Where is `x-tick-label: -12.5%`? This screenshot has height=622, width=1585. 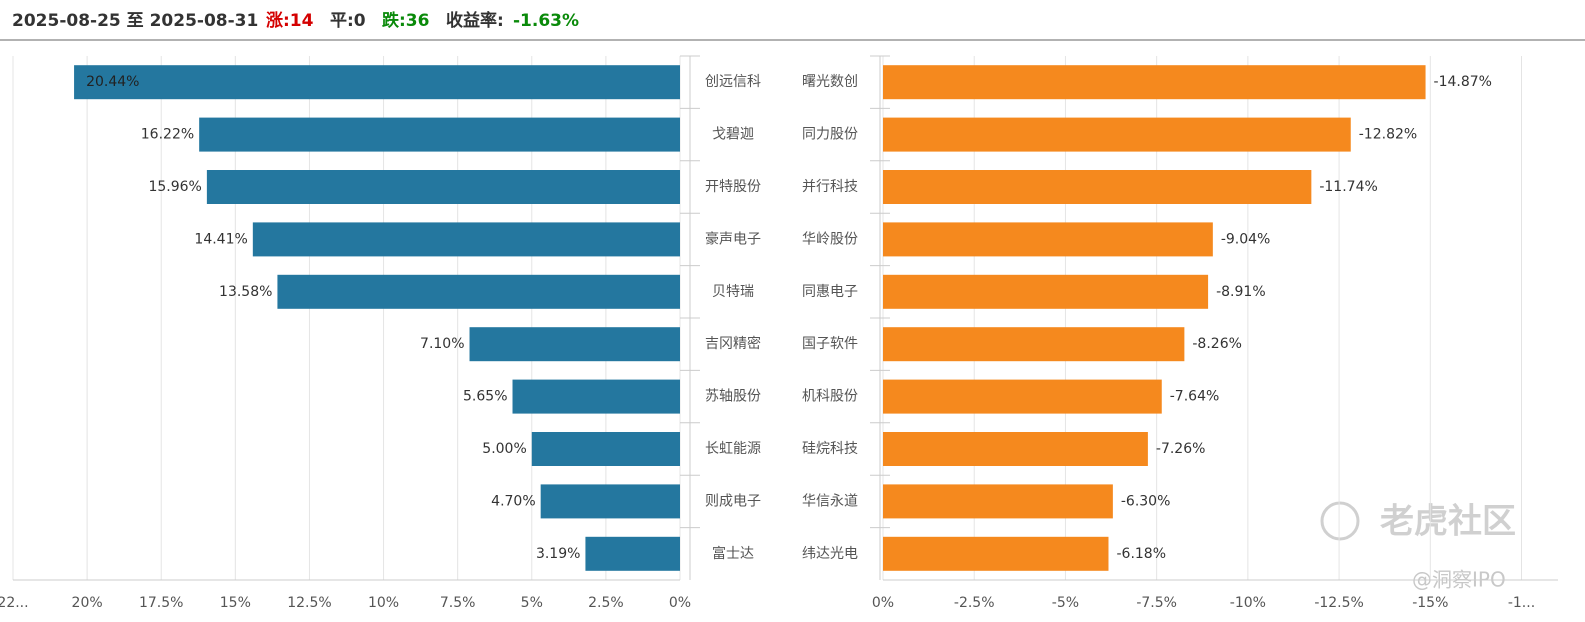
x-tick-label: -12.5% is located at coordinates (1339, 603).